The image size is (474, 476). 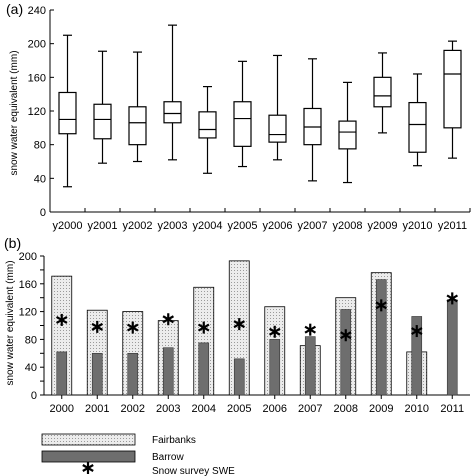 What do you see at coordinates (168, 409) in the screenshot?
I see `panel-b-x-tick-label: 2003` at bounding box center [168, 409].